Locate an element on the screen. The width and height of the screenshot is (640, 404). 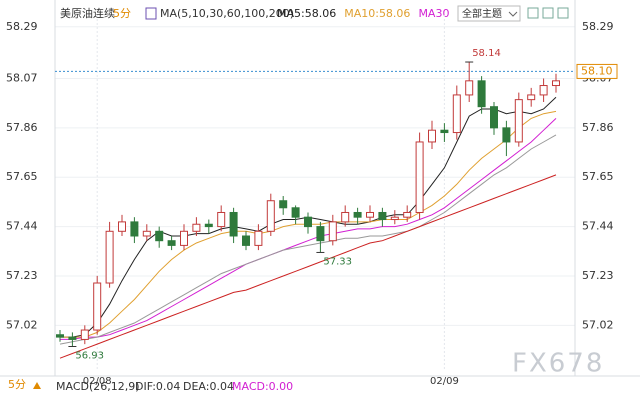
x-tick-label: 02/09 is located at coordinates (444, 381).